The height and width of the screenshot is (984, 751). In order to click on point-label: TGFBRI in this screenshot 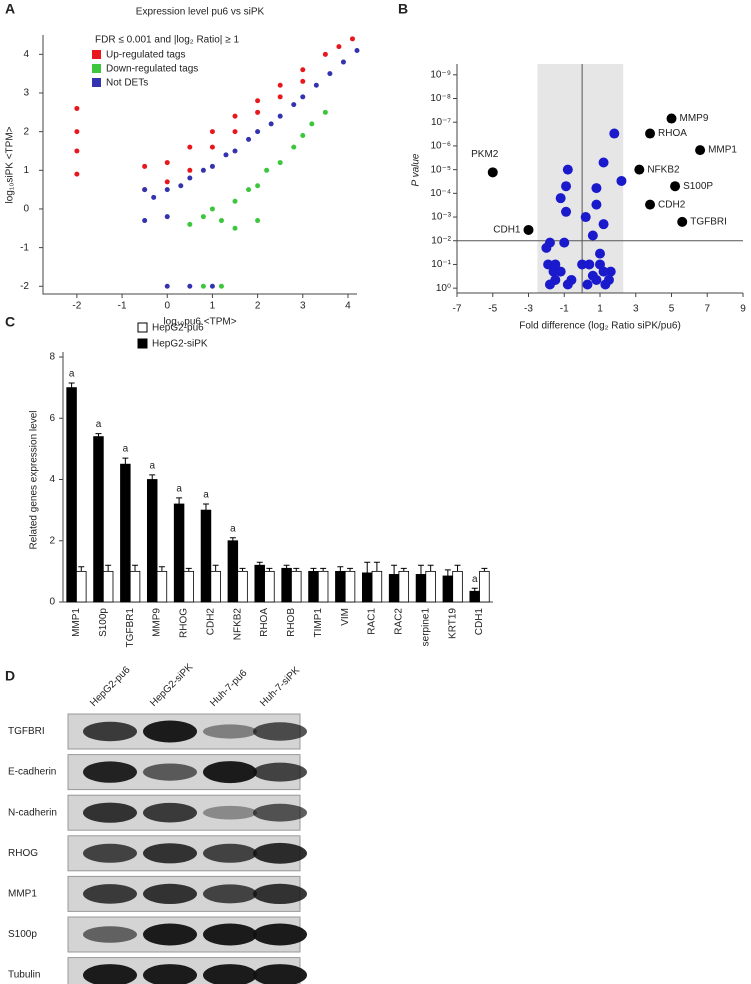, I will do `click(708, 222)`.